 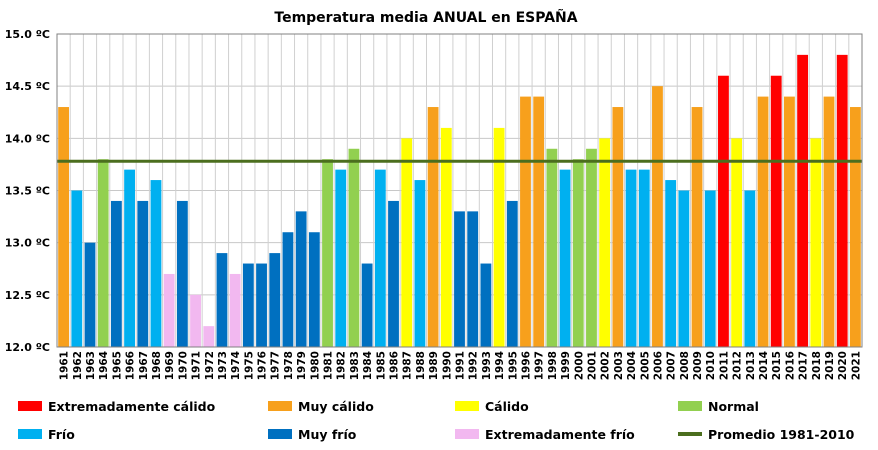 I want to click on x-tick-label: 1973, so click(x=223, y=365).